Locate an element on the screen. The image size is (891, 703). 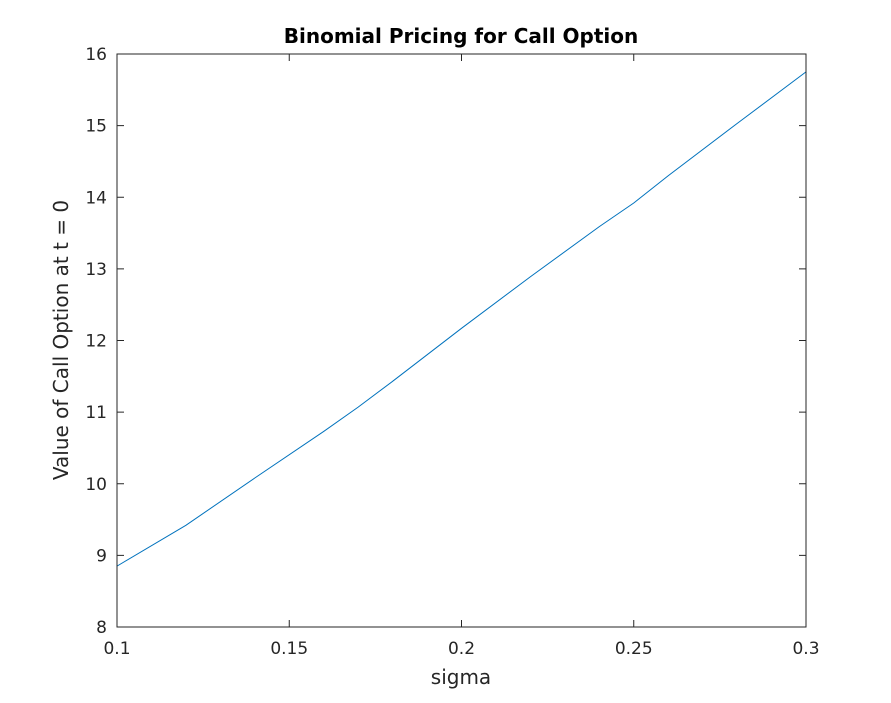
x-tick-label: 0.1 is located at coordinates (116, 649).